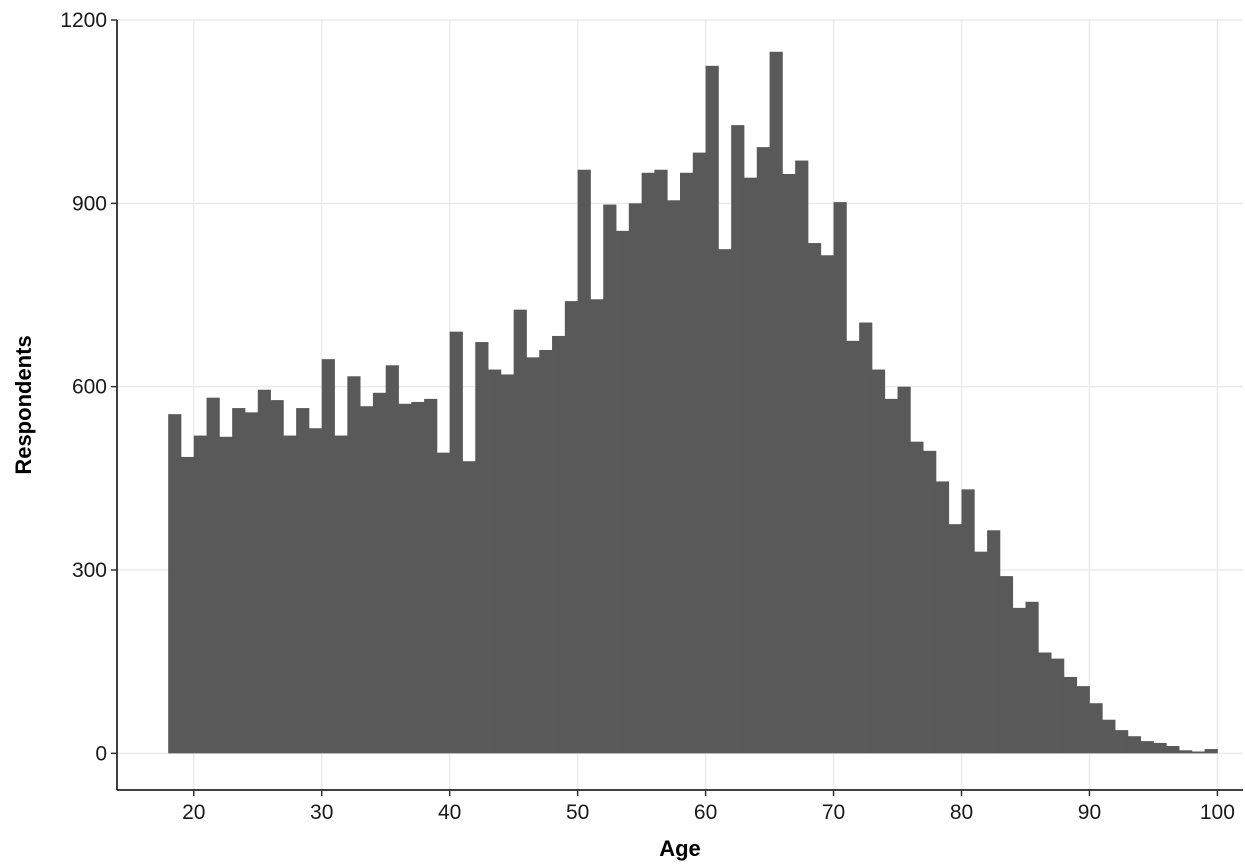  I want to click on y-tick-label-0: 0, so click(101, 753).